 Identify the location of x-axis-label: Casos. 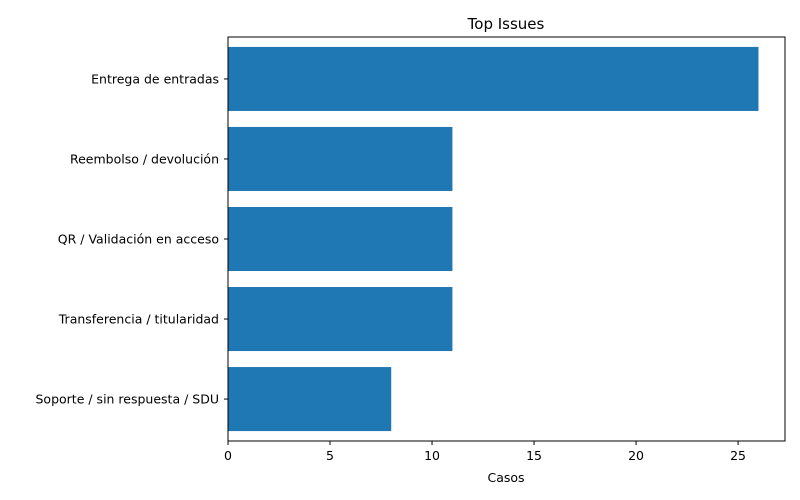
(505, 477).